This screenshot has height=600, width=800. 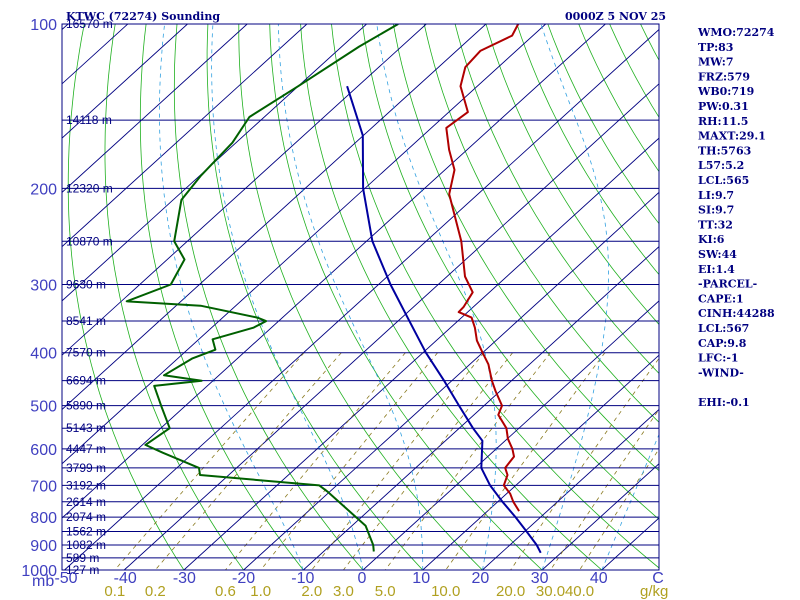 I want to click on mixing-ratio-unit-label: g/kg, so click(x=654, y=591).